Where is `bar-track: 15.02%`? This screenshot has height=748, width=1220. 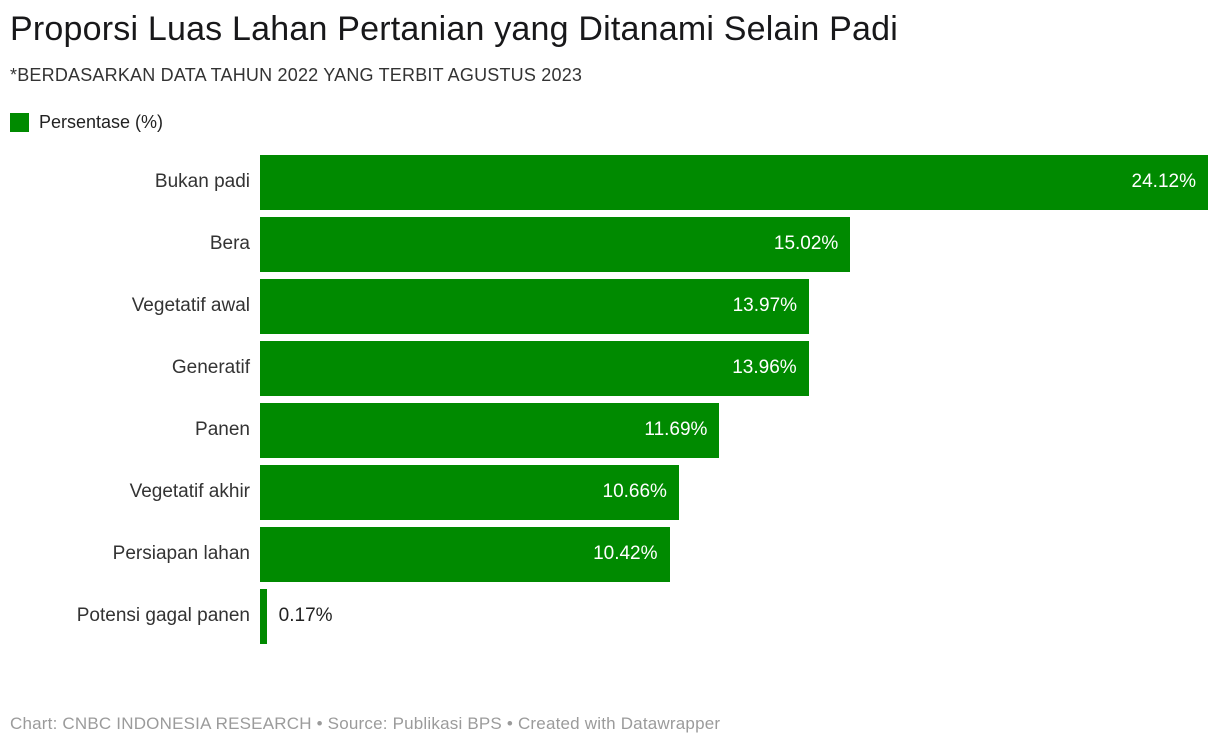
bar-track: 15.02% is located at coordinates (734, 244).